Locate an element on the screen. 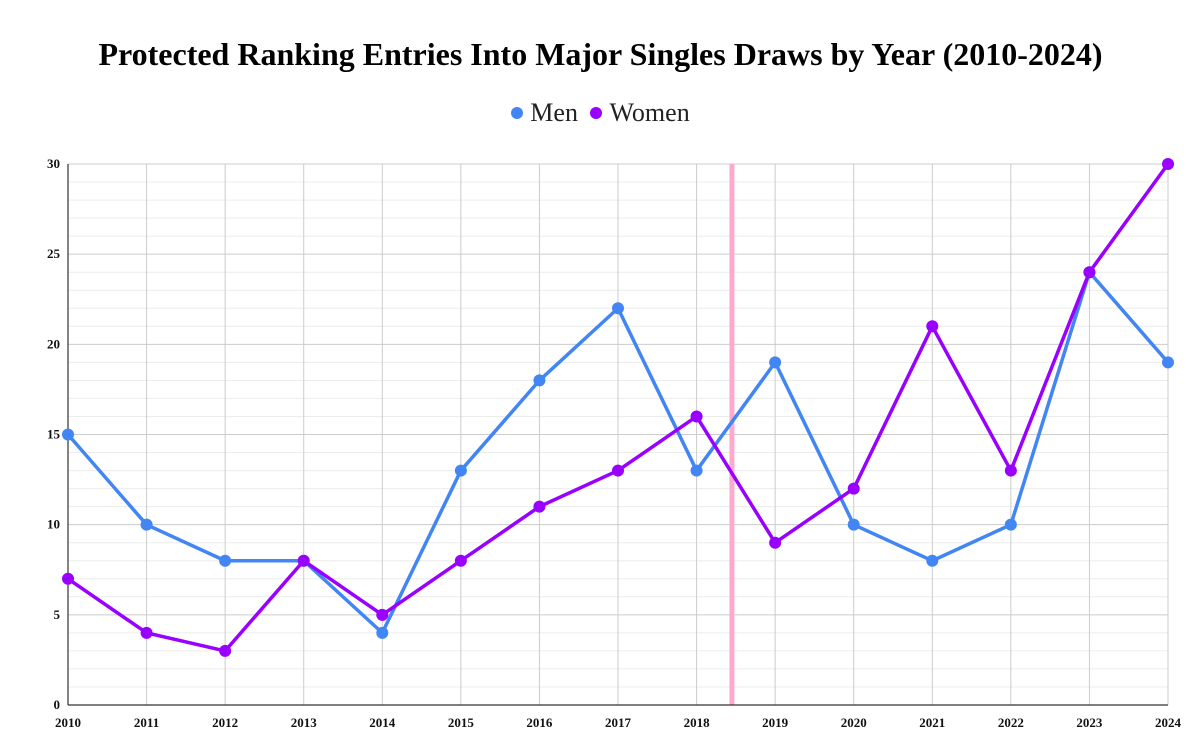 The image size is (1201, 753). x-tick-label: 2019 is located at coordinates (775, 722).